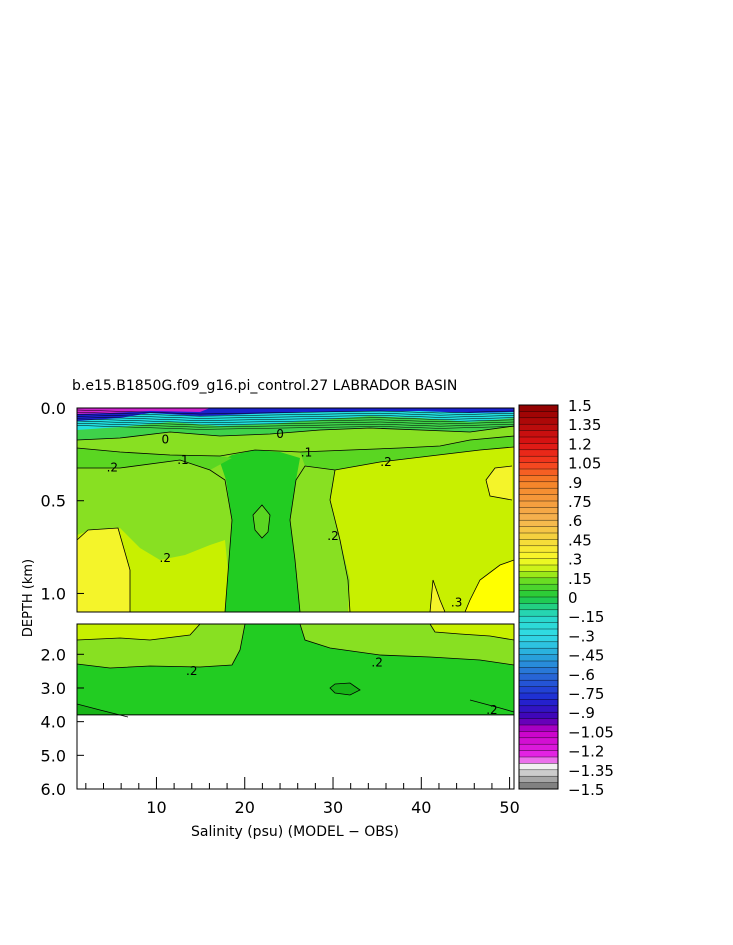  What do you see at coordinates (333, 807) in the screenshot?
I see `x-tick-label: 30` at bounding box center [333, 807].